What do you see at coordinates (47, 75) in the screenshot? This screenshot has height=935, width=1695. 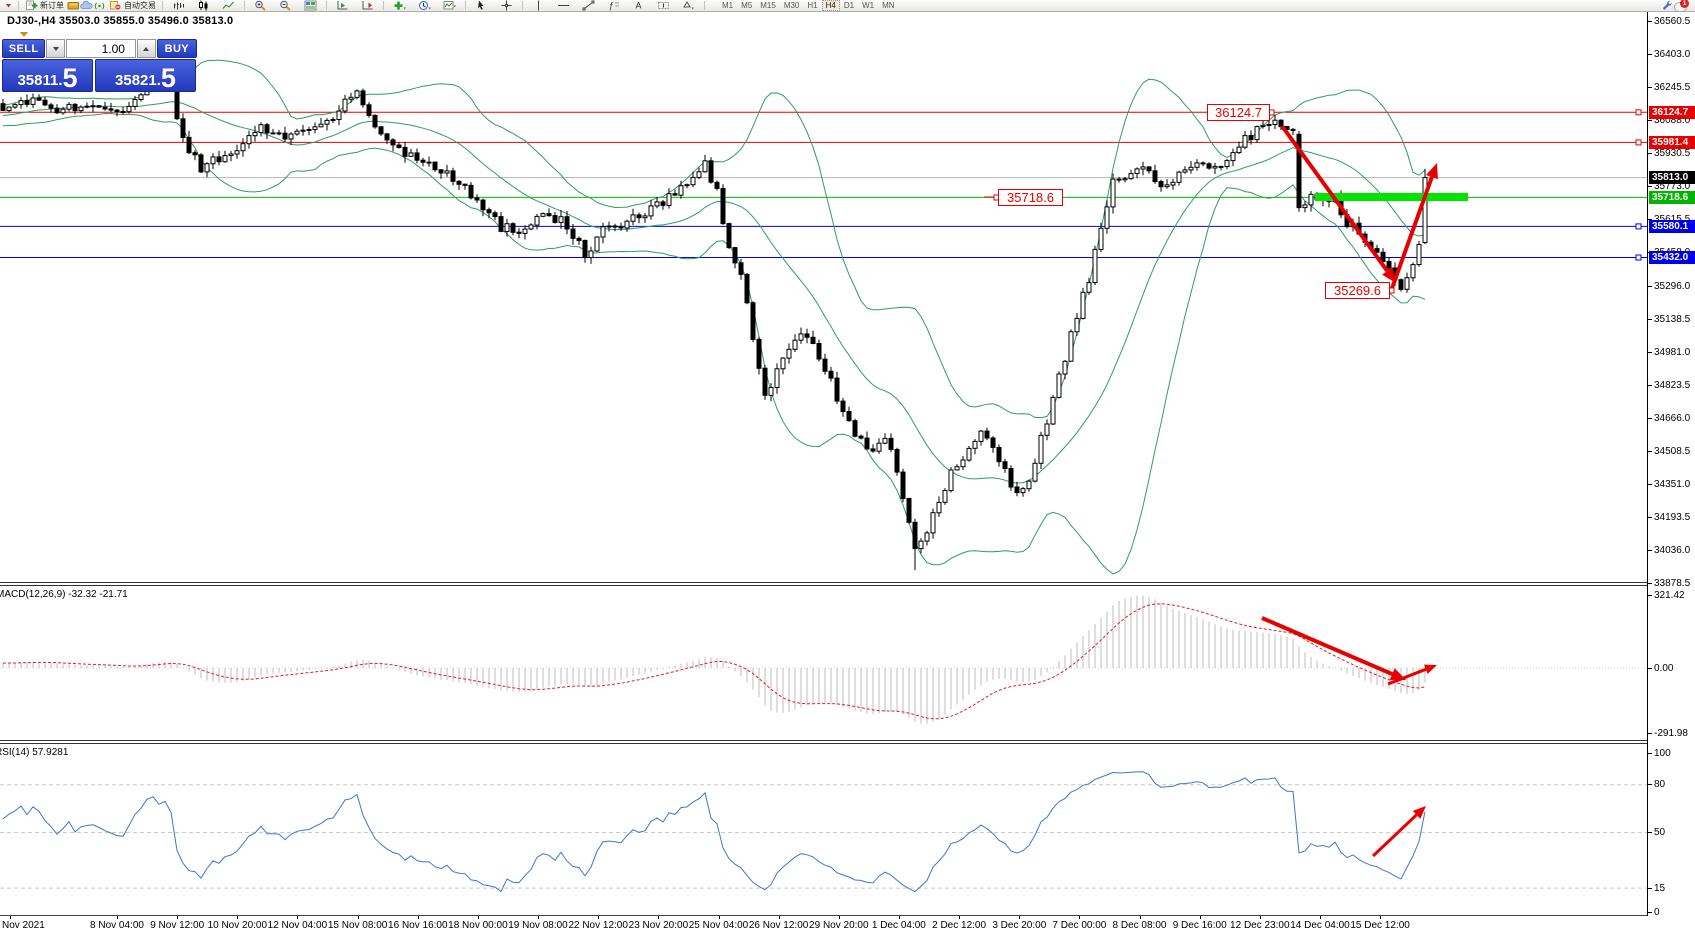 I see `sell-price: 35811. 5` at bounding box center [47, 75].